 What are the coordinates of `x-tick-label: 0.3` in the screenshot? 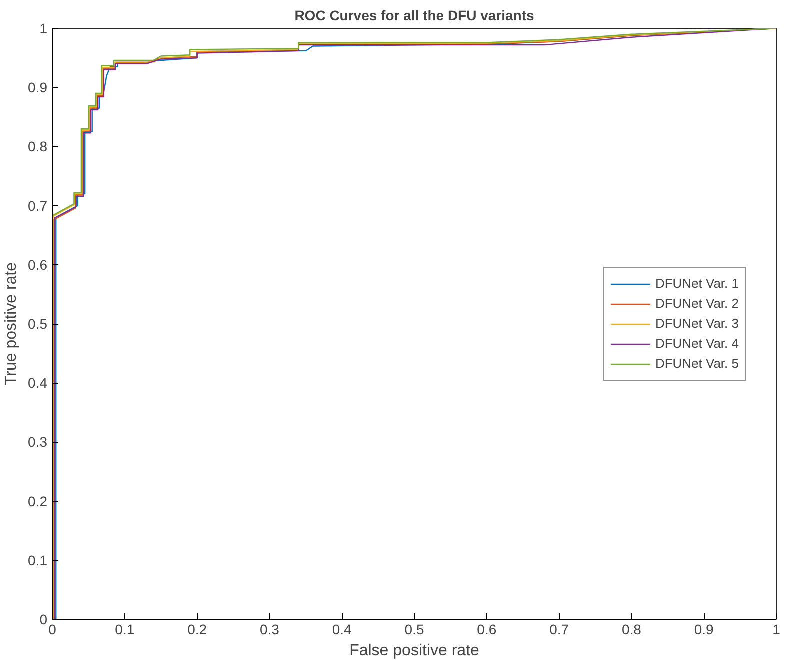 It's located at (270, 630).